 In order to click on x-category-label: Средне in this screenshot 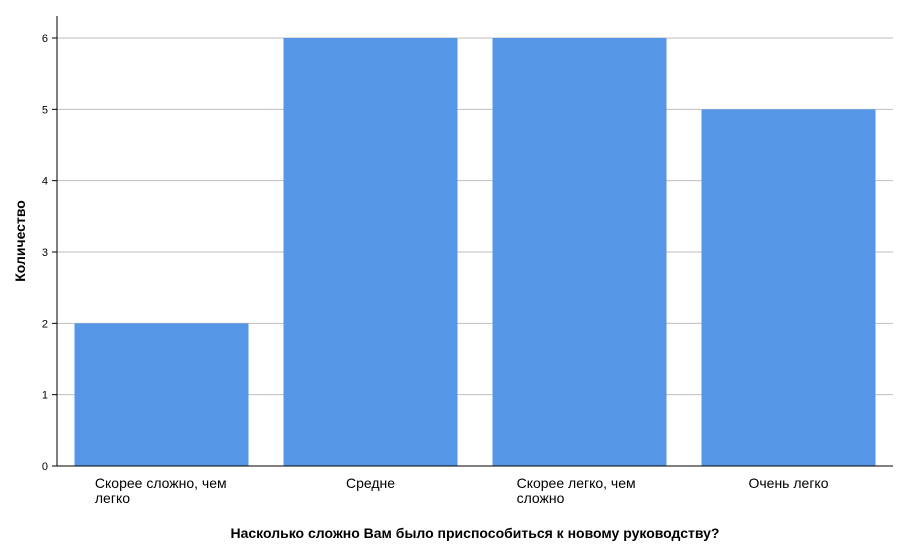, I will do `click(370, 483)`.